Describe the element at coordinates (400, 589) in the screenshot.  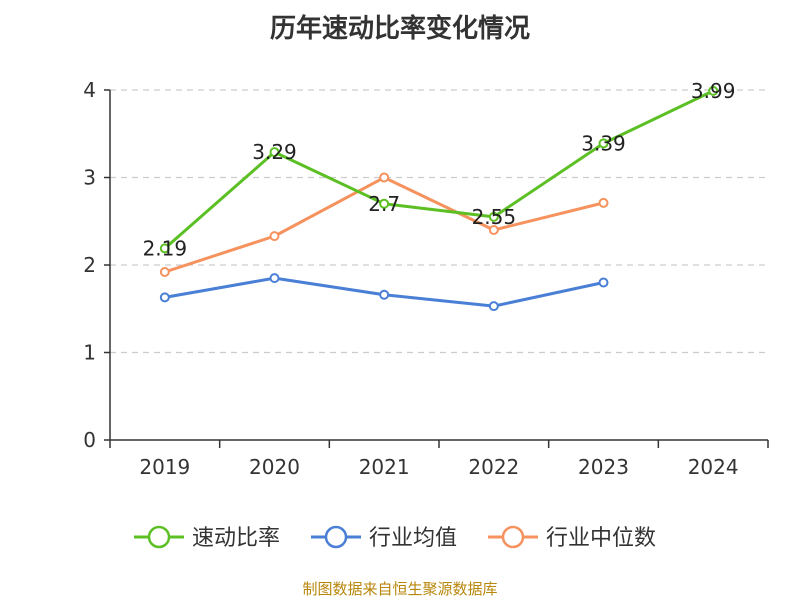
I see `source-note: 制图数据来自恒生聚源数据库` at that location.